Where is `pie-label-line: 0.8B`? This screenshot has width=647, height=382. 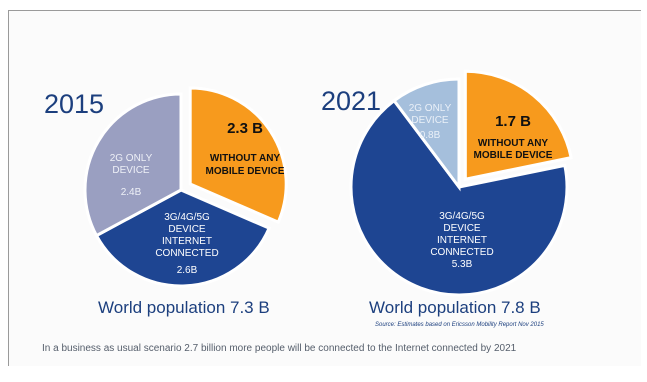 pie-label-line: 0.8B is located at coordinates (430, 135).